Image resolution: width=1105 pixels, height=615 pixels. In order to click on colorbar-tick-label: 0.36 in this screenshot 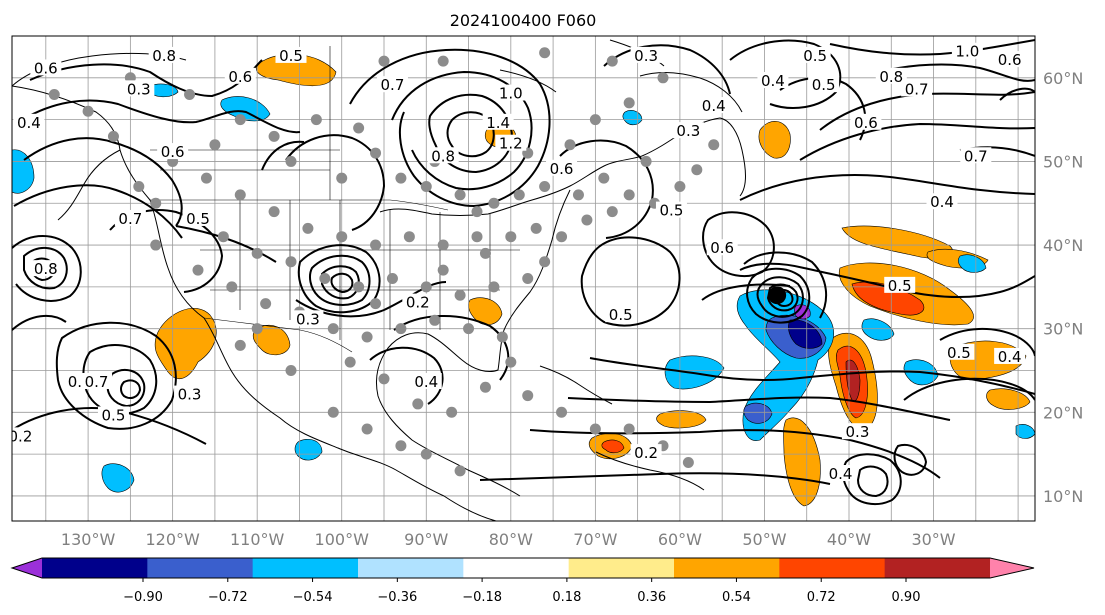, I will do `click(651, 597)`.